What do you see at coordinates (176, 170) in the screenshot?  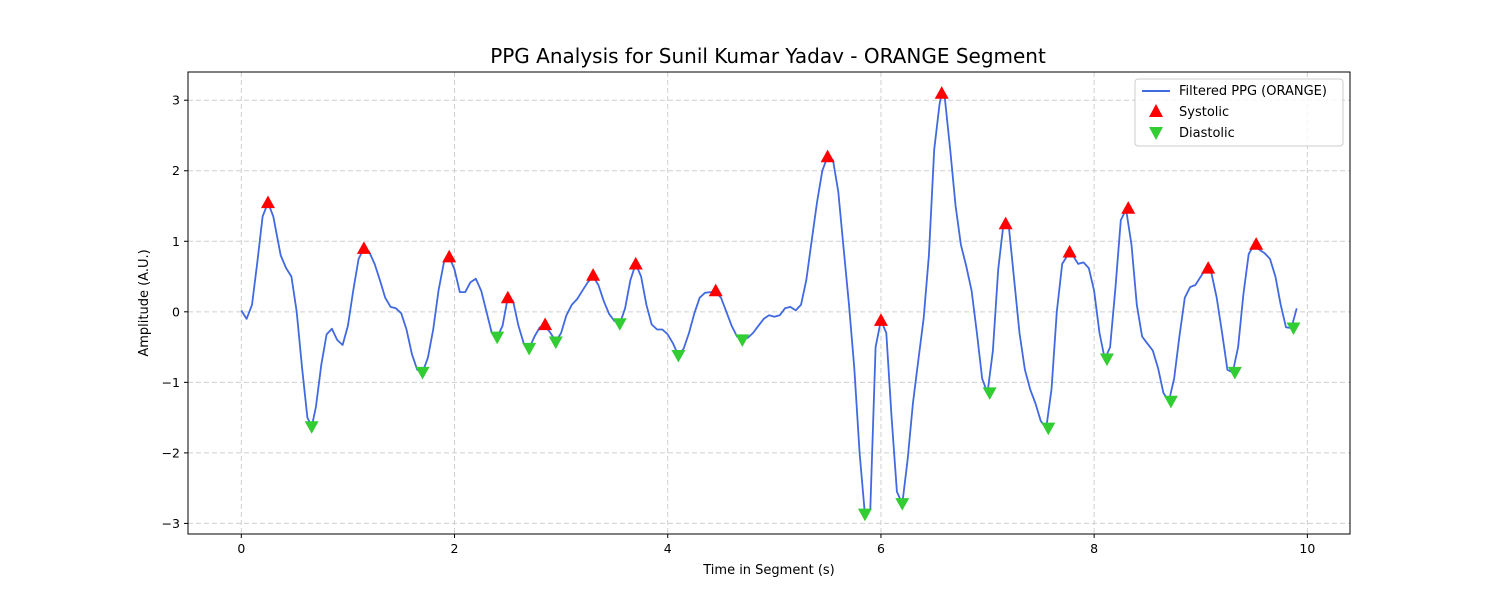 I see `y-tick-label: 2` at bounding box center [176, 170].